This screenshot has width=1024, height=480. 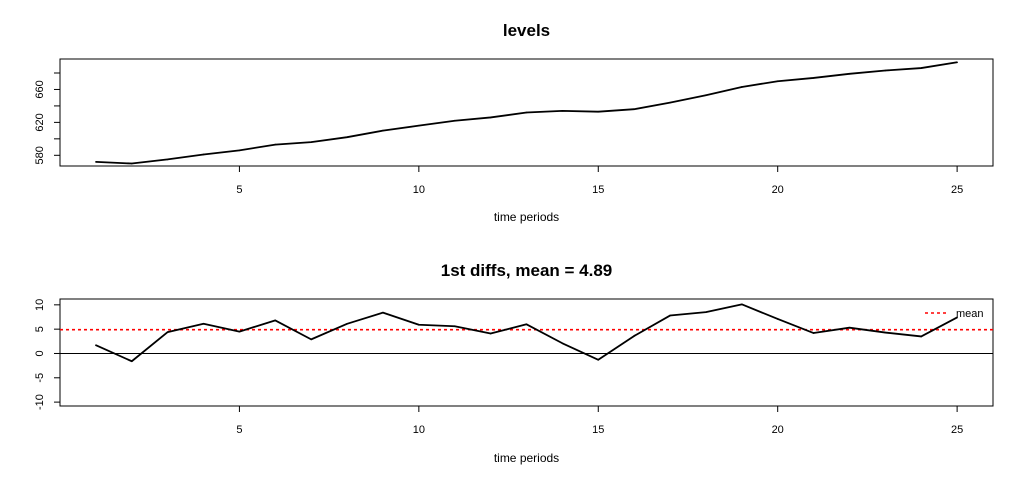 What do you see at coordinates (527, 270) in the screenshot?
I see `chart-title: 1st diffs, mean = 4.89` at bounding box center [527, 270].